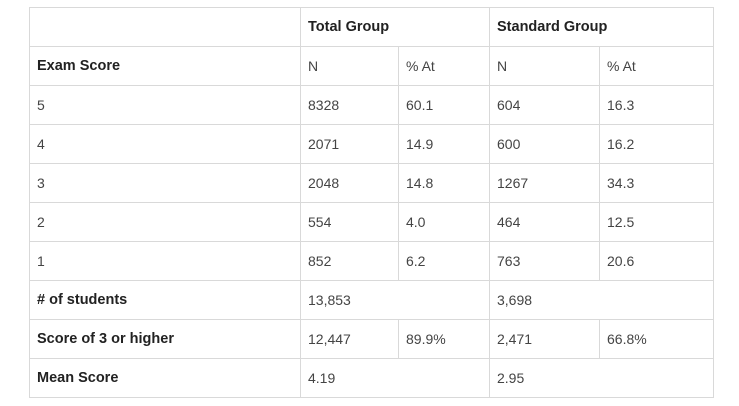 The image size is (739, 406). What do you see at coordinates (444, 222) in the screenshot?
I see `total-pct-cell: 4.0` at bounding box center [444, 222].